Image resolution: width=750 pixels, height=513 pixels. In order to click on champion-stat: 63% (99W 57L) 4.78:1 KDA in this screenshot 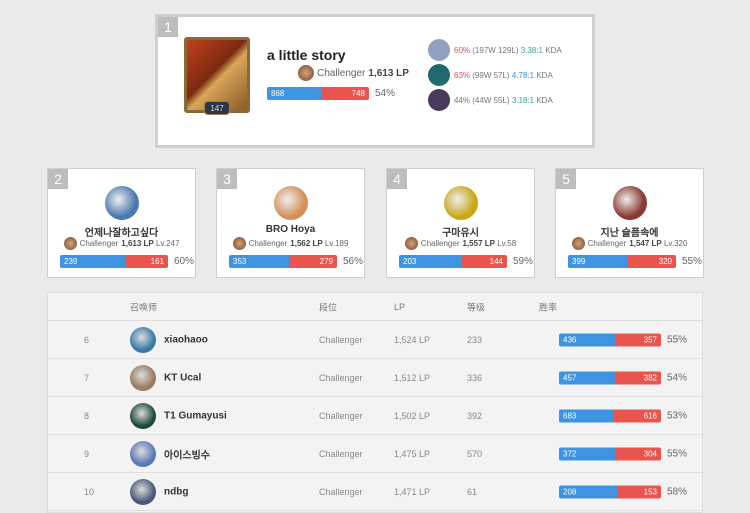, I will do `click(490, 75)`.